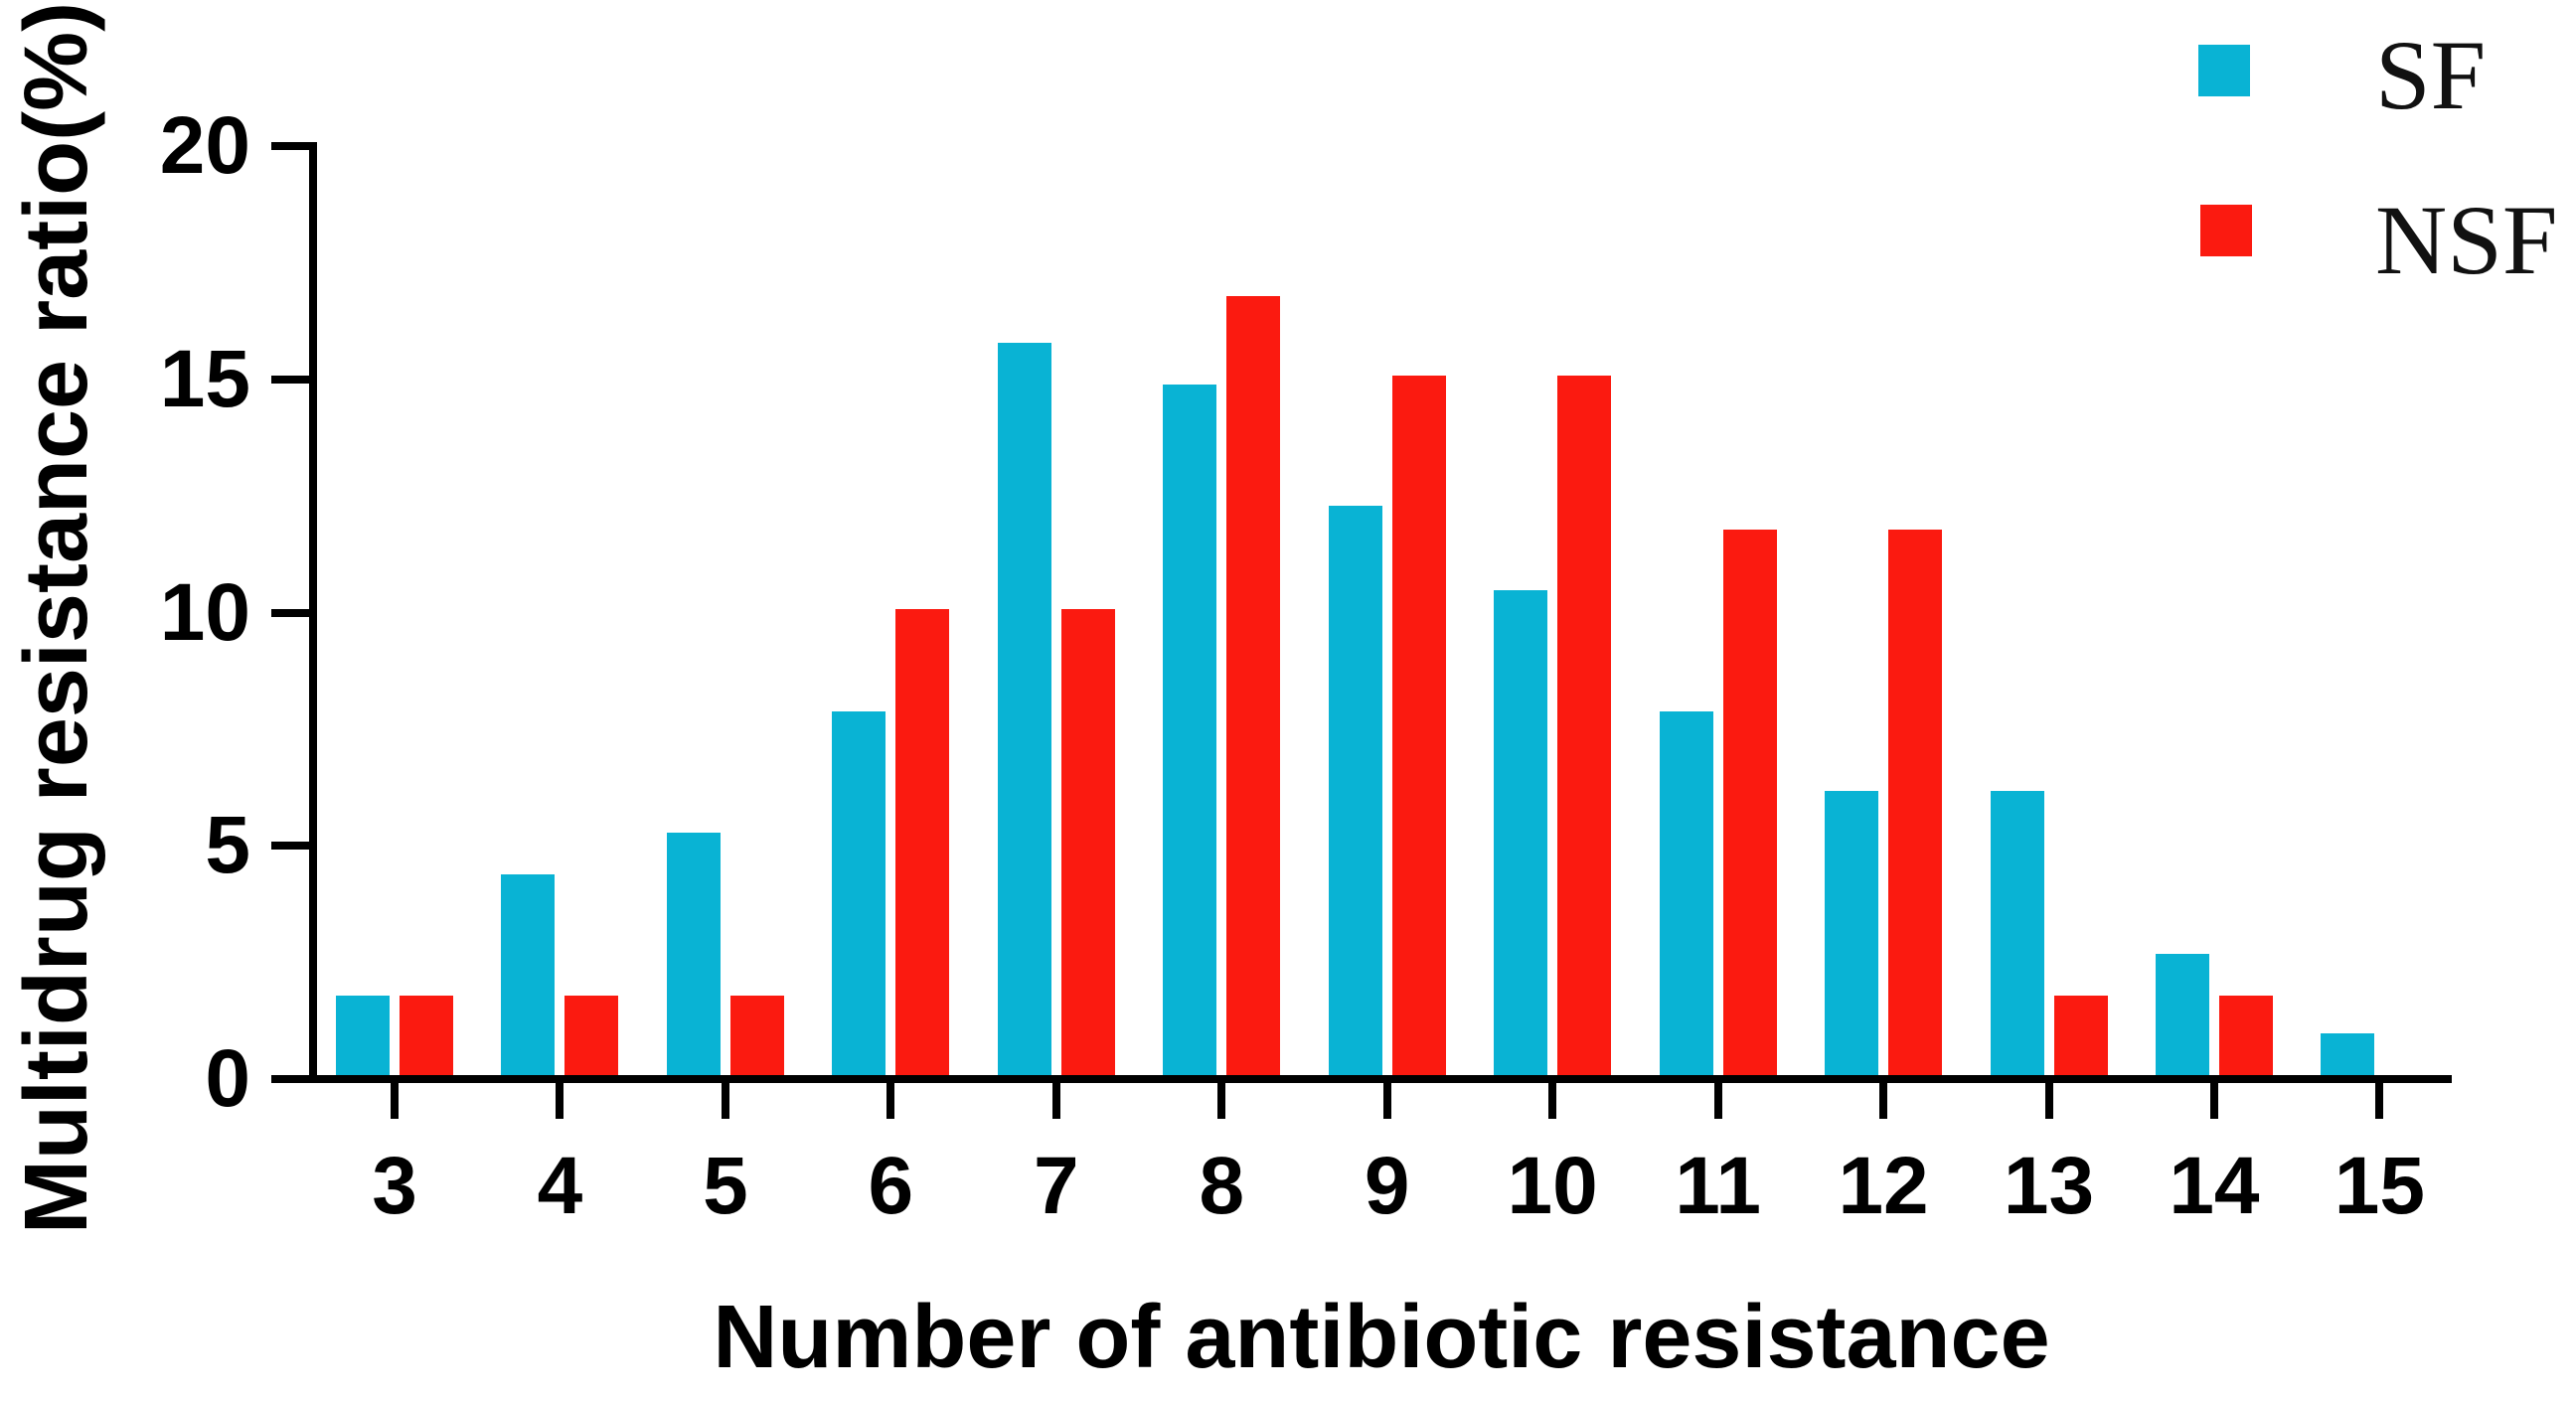 Image resolution: width=2576 pixels, height=1401 pixels. What do you see at coordinates (2379, 1186) in the screenshot?
I see `x-tick-label: 15` at bounding box center [2379, 1186].